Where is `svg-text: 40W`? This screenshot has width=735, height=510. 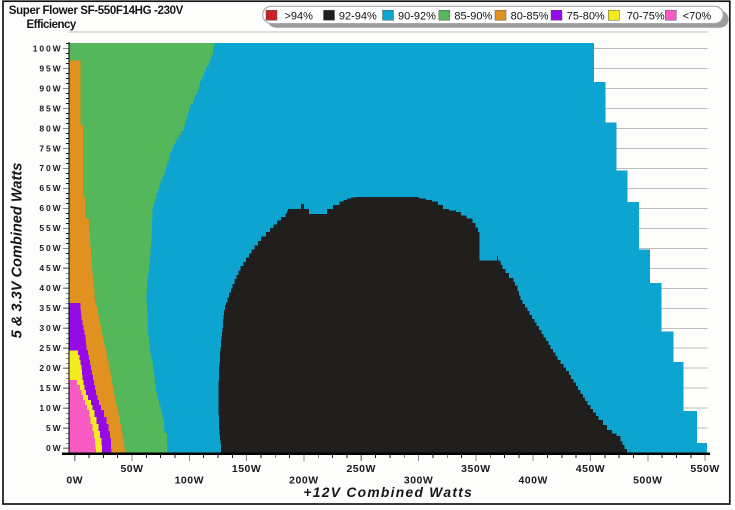 svg-text: 40W is located at coordinates (50, 288).